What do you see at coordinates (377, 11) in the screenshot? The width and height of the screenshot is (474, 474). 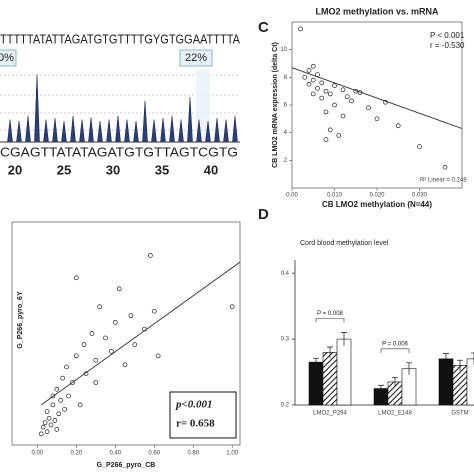 I see `chart-title: LMO2 methylation vs. mRNA` at bounding box center [377, 11].